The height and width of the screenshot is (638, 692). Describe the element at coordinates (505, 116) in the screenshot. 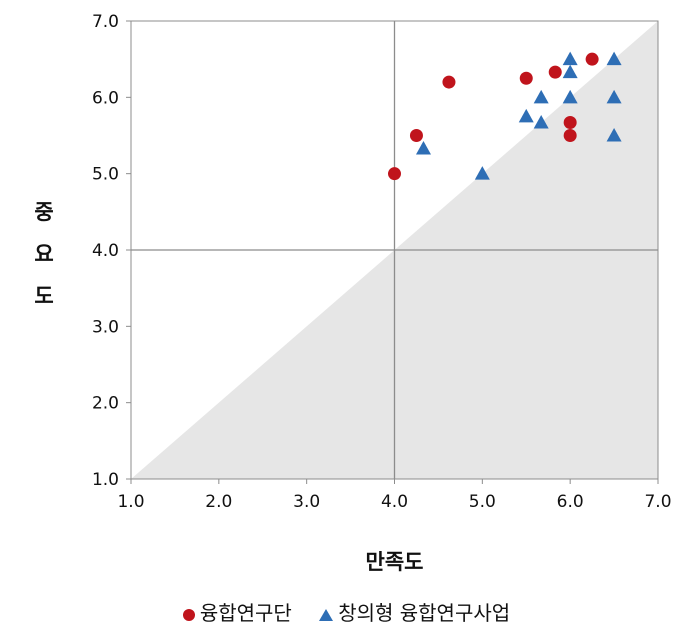

I see `data-points` at that location.